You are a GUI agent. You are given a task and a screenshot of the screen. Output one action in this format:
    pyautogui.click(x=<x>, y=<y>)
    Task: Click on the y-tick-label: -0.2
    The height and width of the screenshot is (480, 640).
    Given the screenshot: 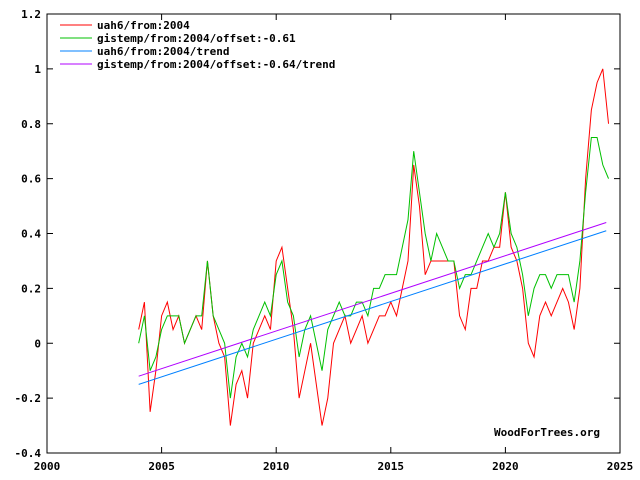 What is the action you would take?
    pyautogui.click(x=28, y=398)
    